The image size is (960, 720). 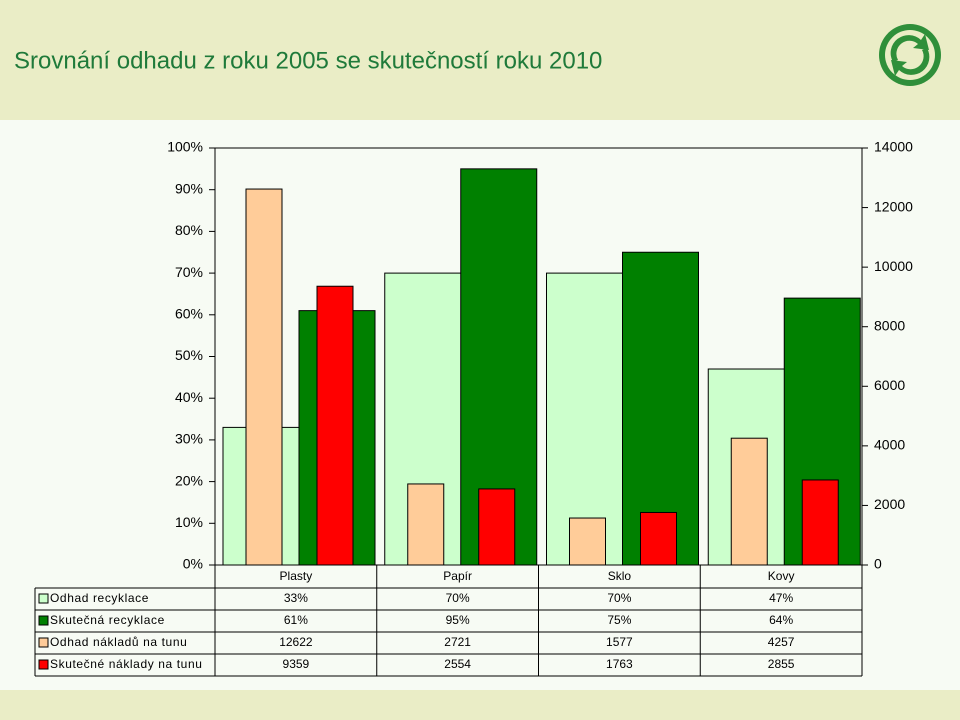 What do you see at coordinates (189, 188) in the screenshot?
I see `y-tick-label: 90%` at bounding box center [189, 188].